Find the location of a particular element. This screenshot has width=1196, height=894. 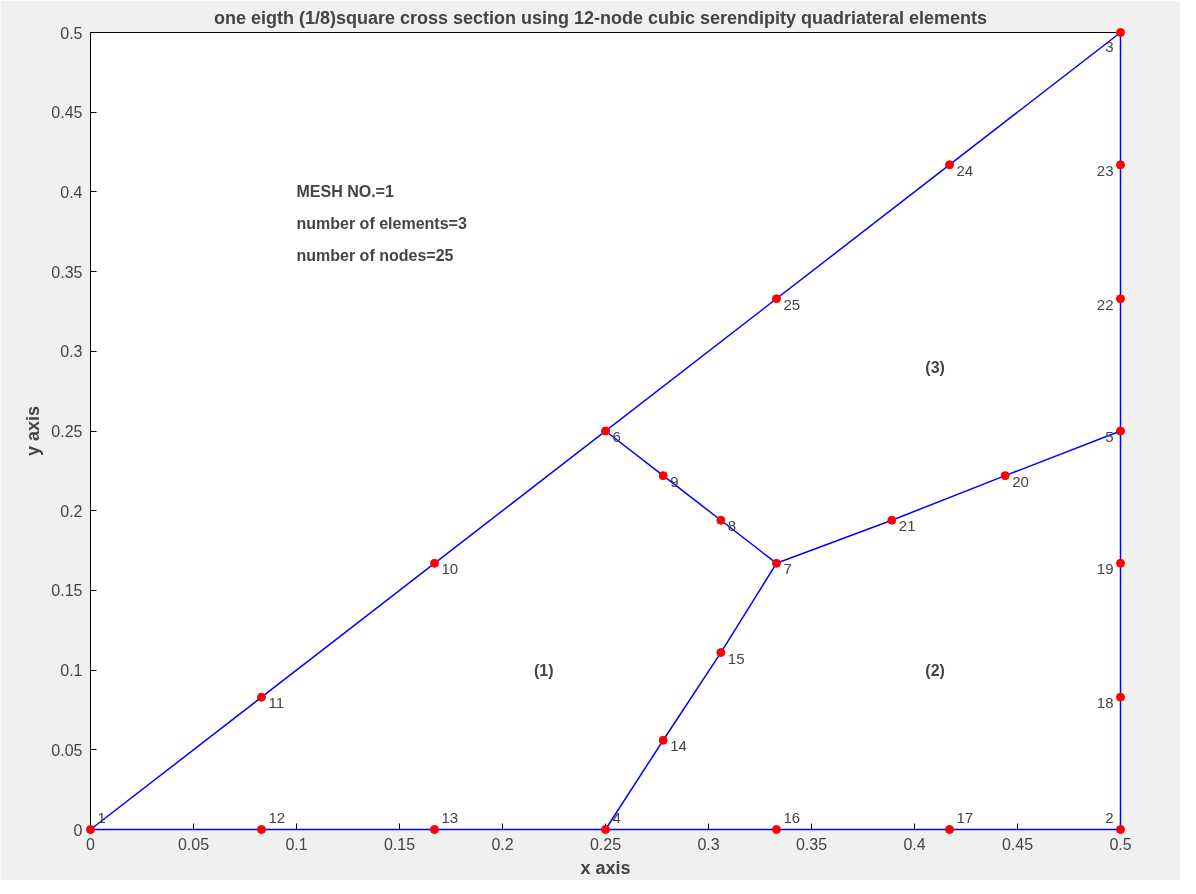

annotation: 2 is located at coordinates (1109, 817).